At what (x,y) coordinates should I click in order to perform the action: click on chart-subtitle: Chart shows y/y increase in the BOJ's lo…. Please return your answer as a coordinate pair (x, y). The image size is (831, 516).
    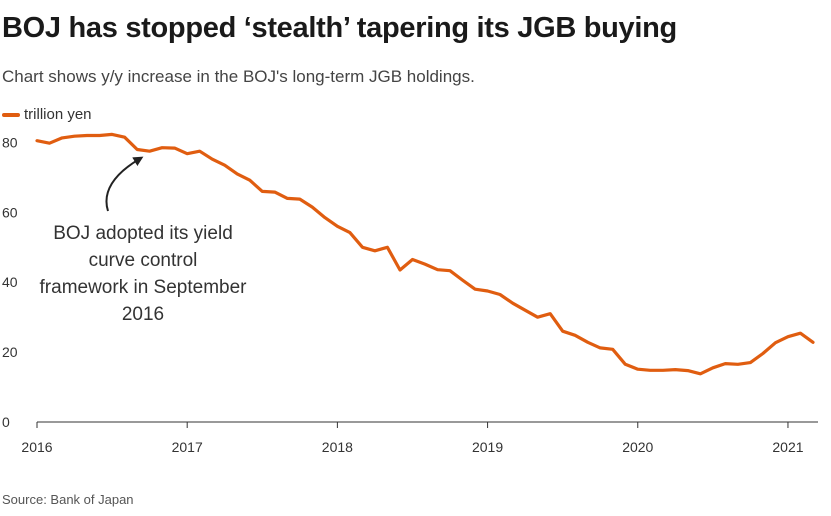
    Looking at the image, I should click on (238, 76).